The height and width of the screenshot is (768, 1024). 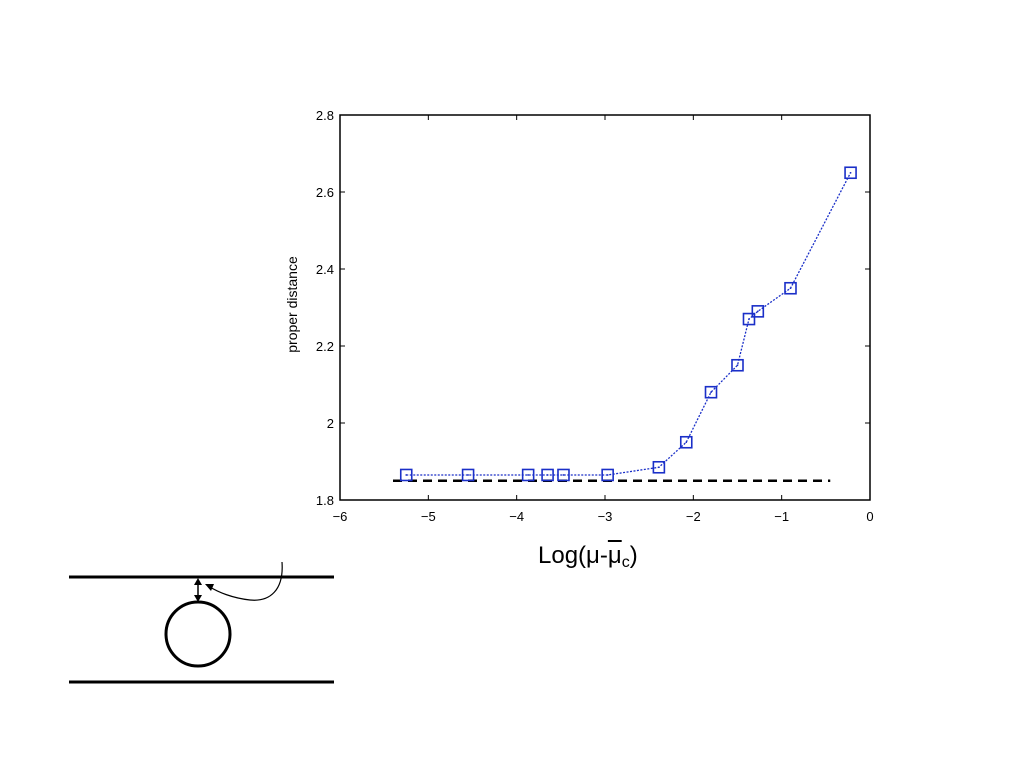 I want to click on x-tick-label: −3, so click(x=605, y=516).